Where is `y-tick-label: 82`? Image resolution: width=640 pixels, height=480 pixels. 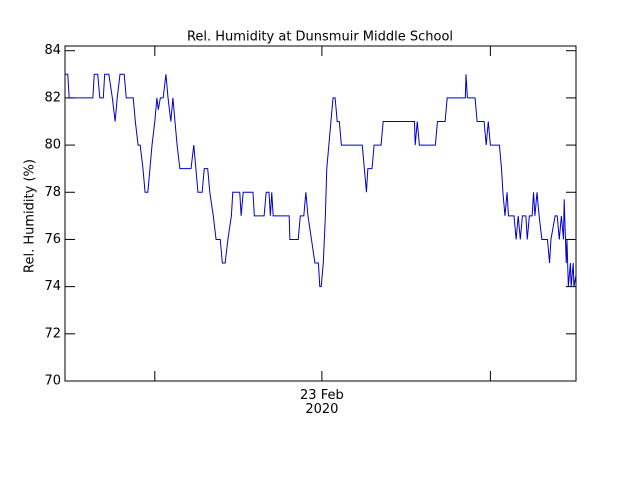
y-tick-label: 82 is located at coordinates (52, 97).